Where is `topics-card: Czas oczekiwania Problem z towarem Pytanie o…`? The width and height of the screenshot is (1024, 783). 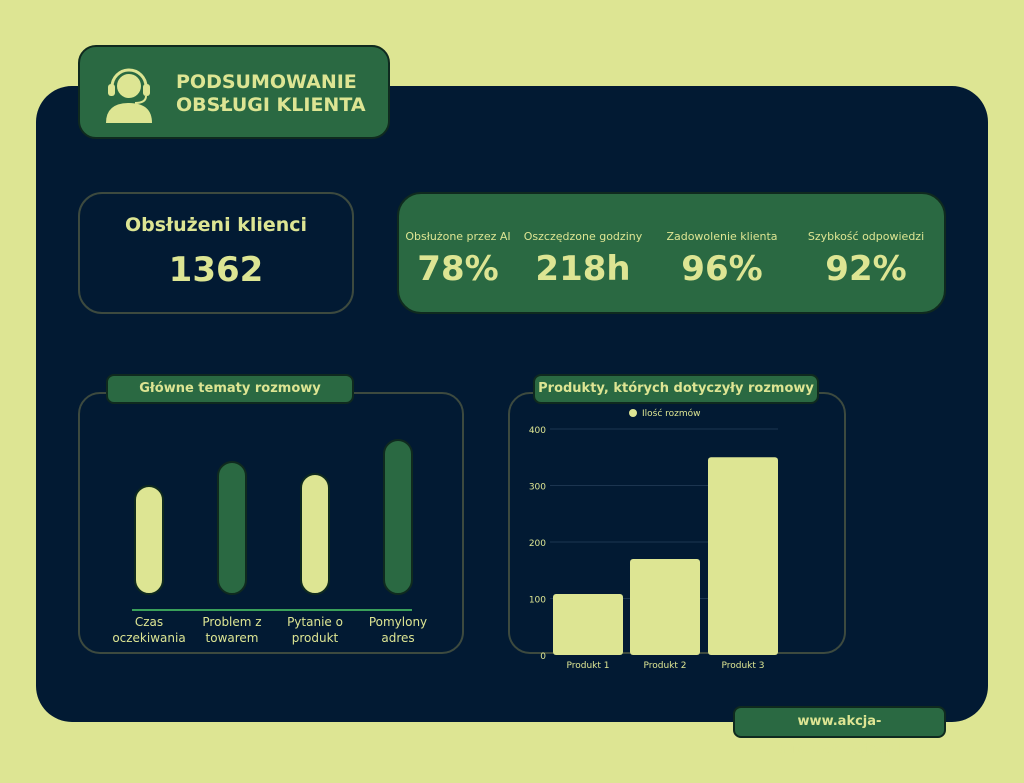
topics-card: Czas oczekiwania Problem z towarem Pytanie o… is located at coordinates (271, 523).